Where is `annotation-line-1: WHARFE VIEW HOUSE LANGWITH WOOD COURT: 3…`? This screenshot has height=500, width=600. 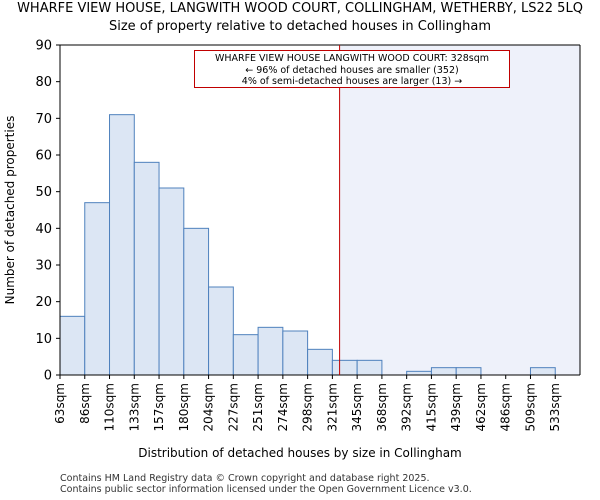
annotation-line-1: WHARFE VIEW HOUSE LANGWITH WOOD COURT: 3… is located at coordinates (352, 58).